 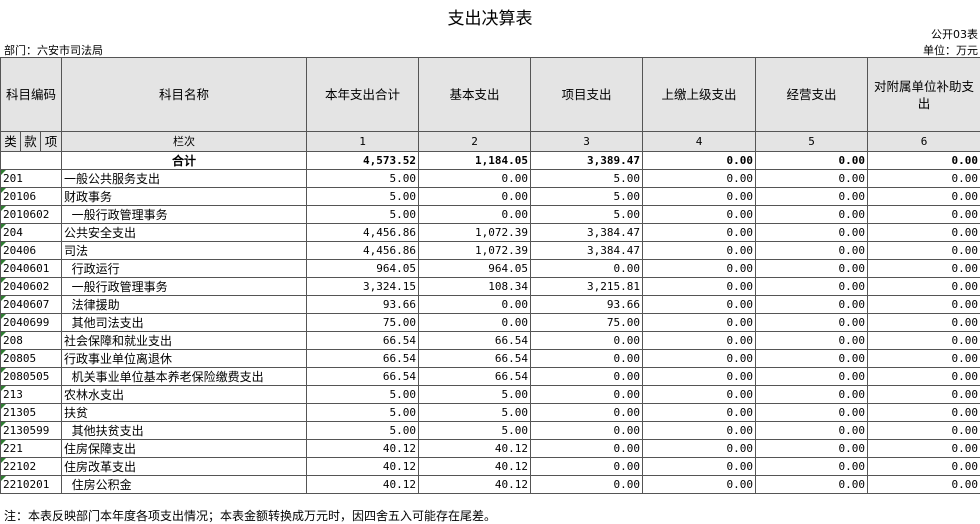 I want to click on amount-cell: 75.00, so click(x=587, y=322).